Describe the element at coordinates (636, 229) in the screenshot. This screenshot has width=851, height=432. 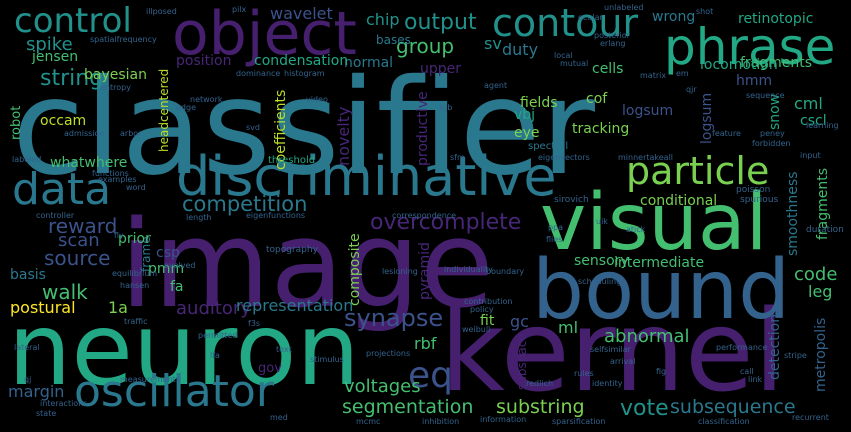
I see `word-atick: atick` at that location.